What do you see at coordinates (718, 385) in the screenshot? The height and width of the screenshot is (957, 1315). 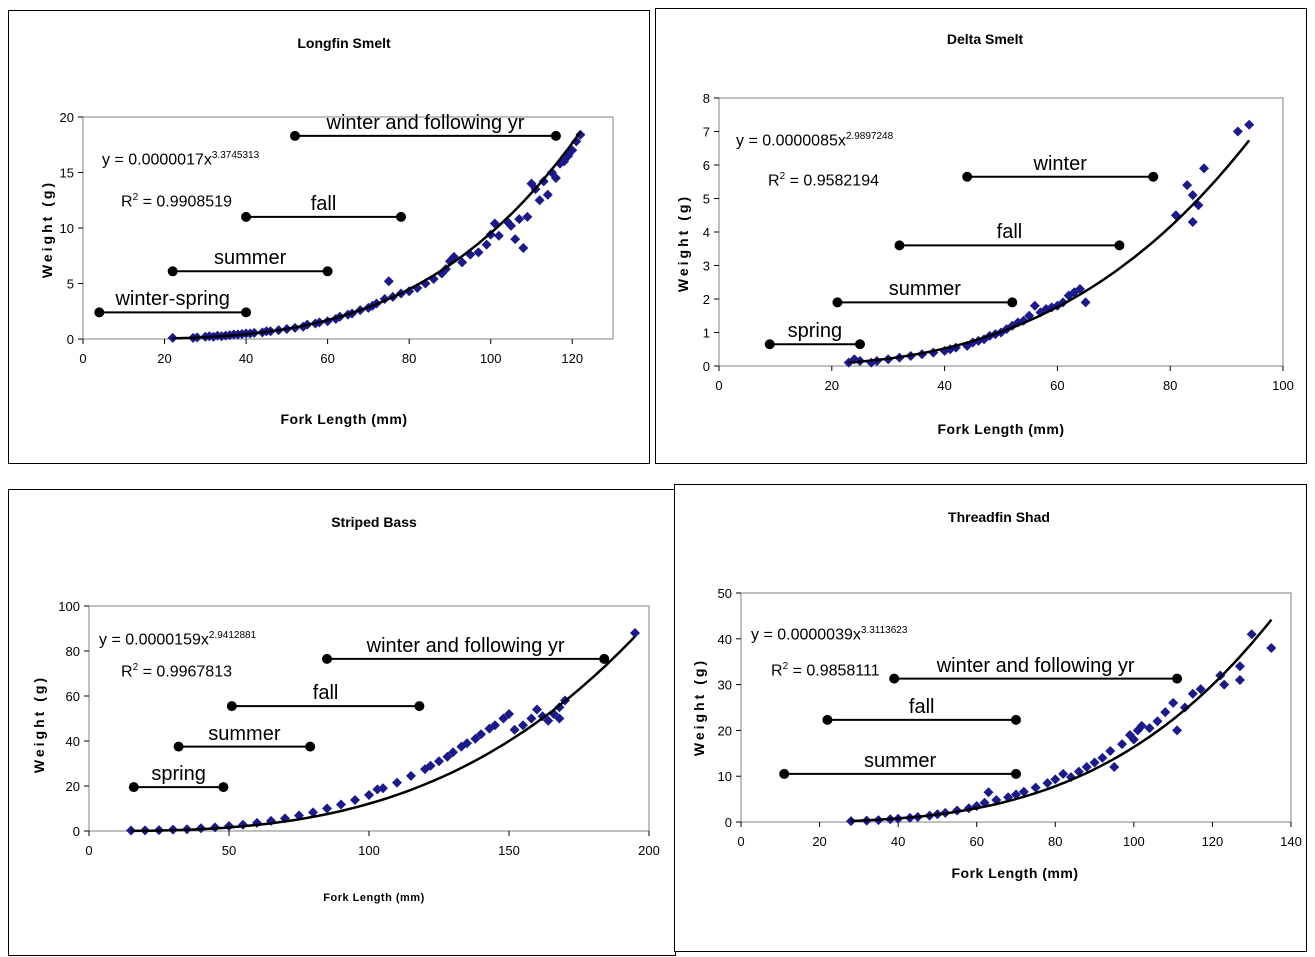 I see `x-tick-label: 0` at bounding box center [718, 385].